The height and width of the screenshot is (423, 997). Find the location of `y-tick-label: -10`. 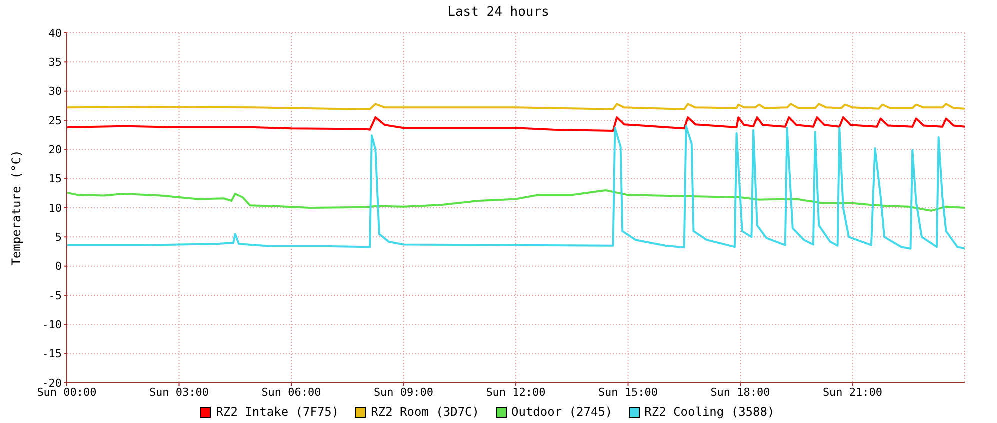

y-tick-label: -10 is located at coordinates (52, 325).